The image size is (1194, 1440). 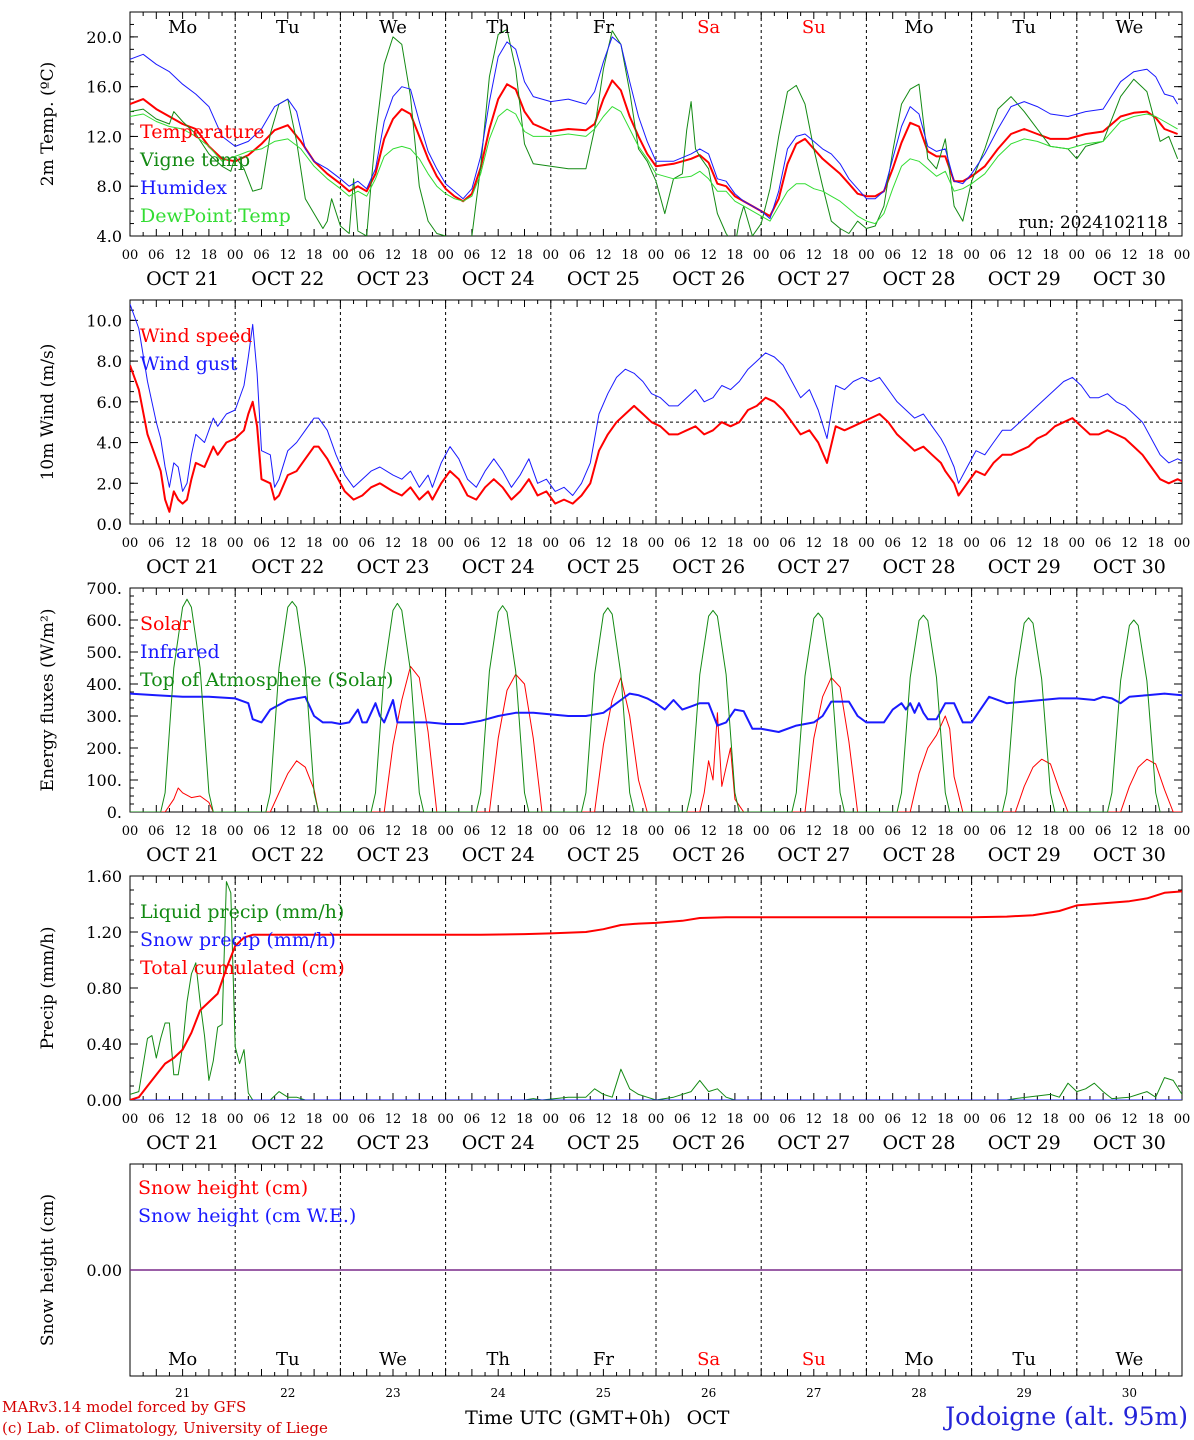 What do you see at coordinates (708, 1393) in the screenshot?
I see `day-number: 26` at bounding box center [708, 1393].